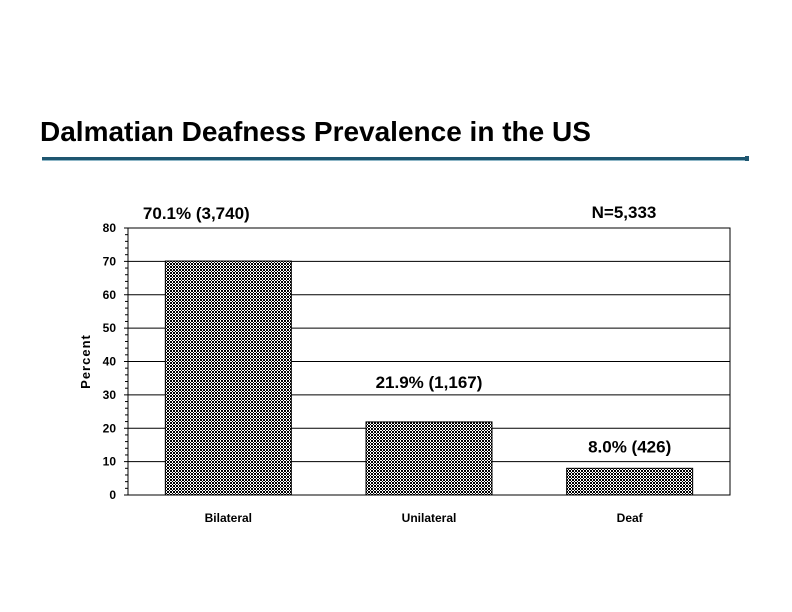 This screenshot has width=792, height=612. Describe the element at coordinates (429, 518) in the screenshot. I see `x-tick-label: Unilateral` at that location.